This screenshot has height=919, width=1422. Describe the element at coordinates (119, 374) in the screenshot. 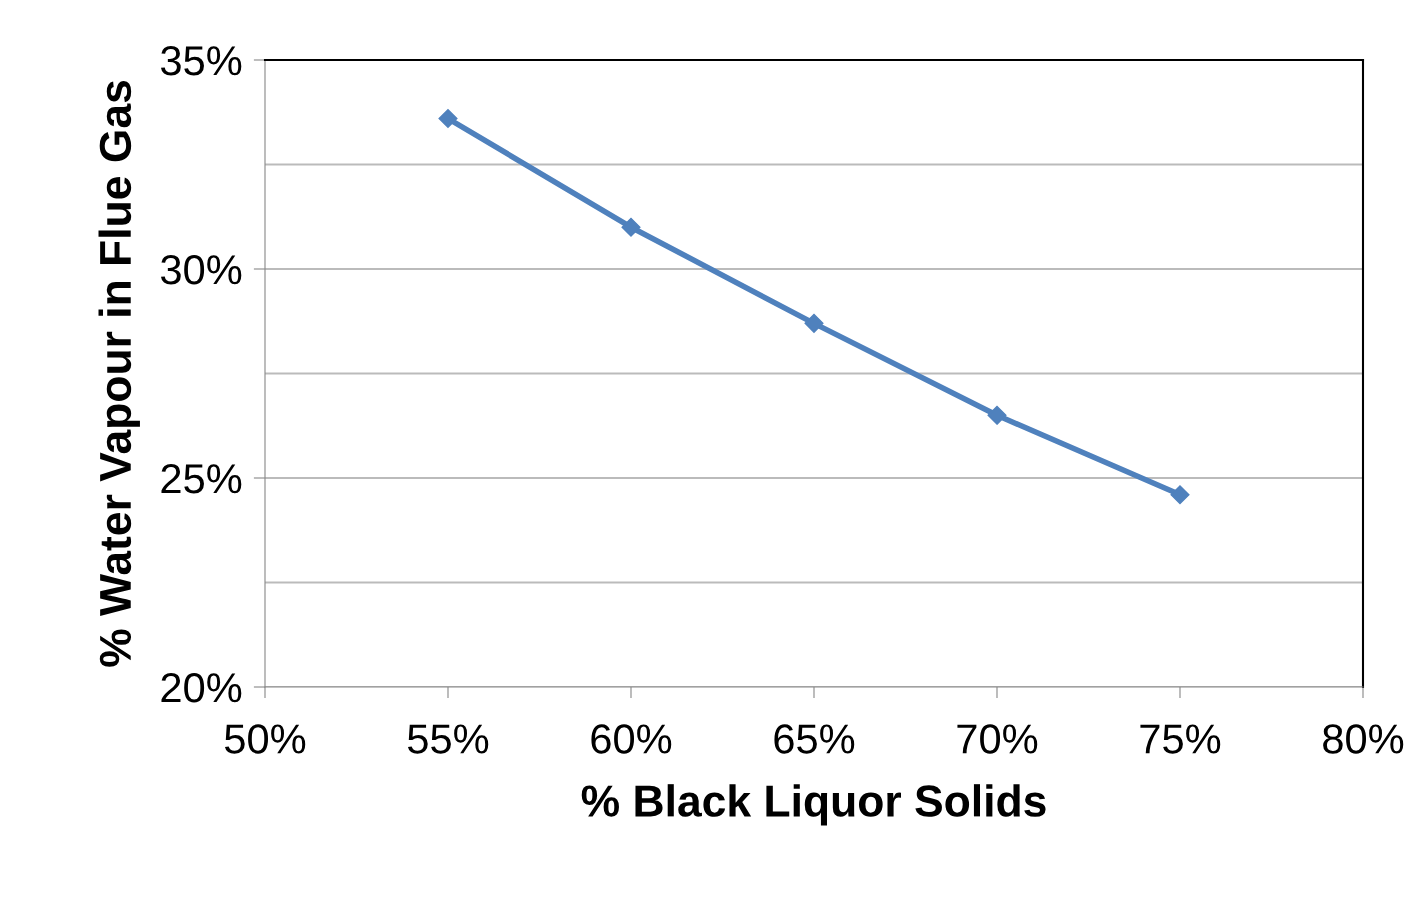

I see `y-axis-title: % Water Vapour in Flue Gas` at that location.